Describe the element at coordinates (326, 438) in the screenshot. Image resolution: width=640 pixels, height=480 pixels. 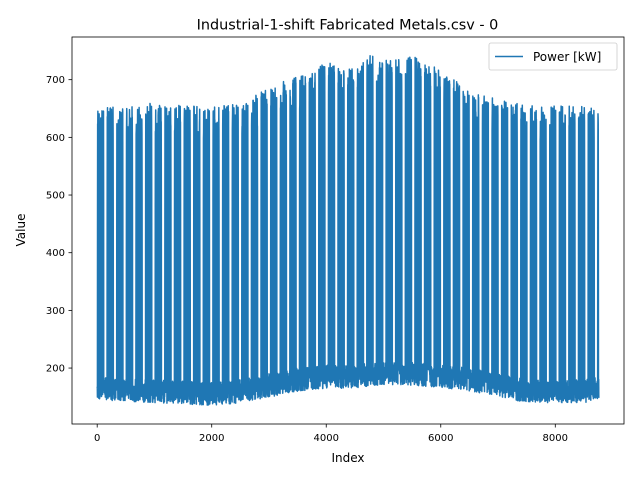
I see `x-tick-label: 4000` at that location.